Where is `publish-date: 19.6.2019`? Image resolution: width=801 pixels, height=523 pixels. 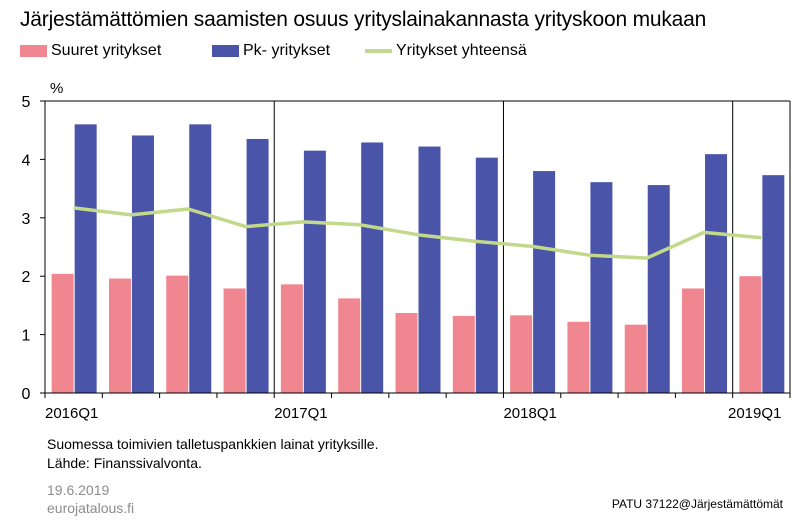
publish-date: 19.6.2019 is located at coordinates (78, 490).